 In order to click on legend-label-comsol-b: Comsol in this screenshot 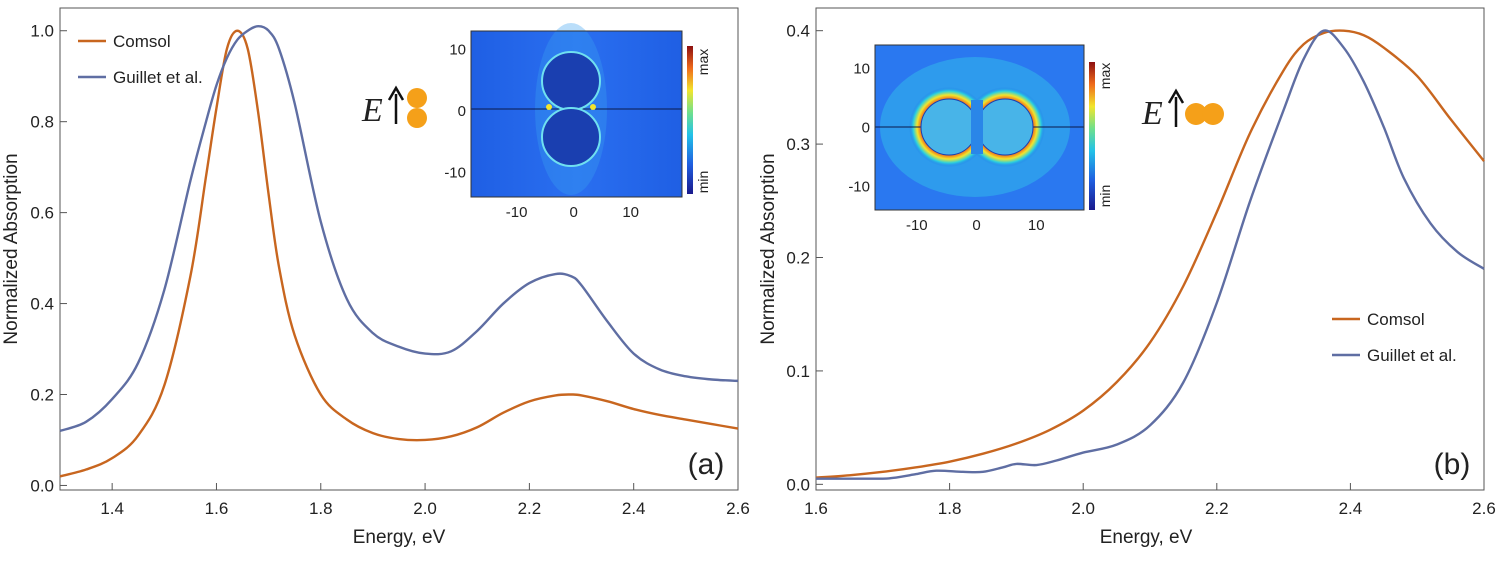, I will do `click(1396, 319)`.